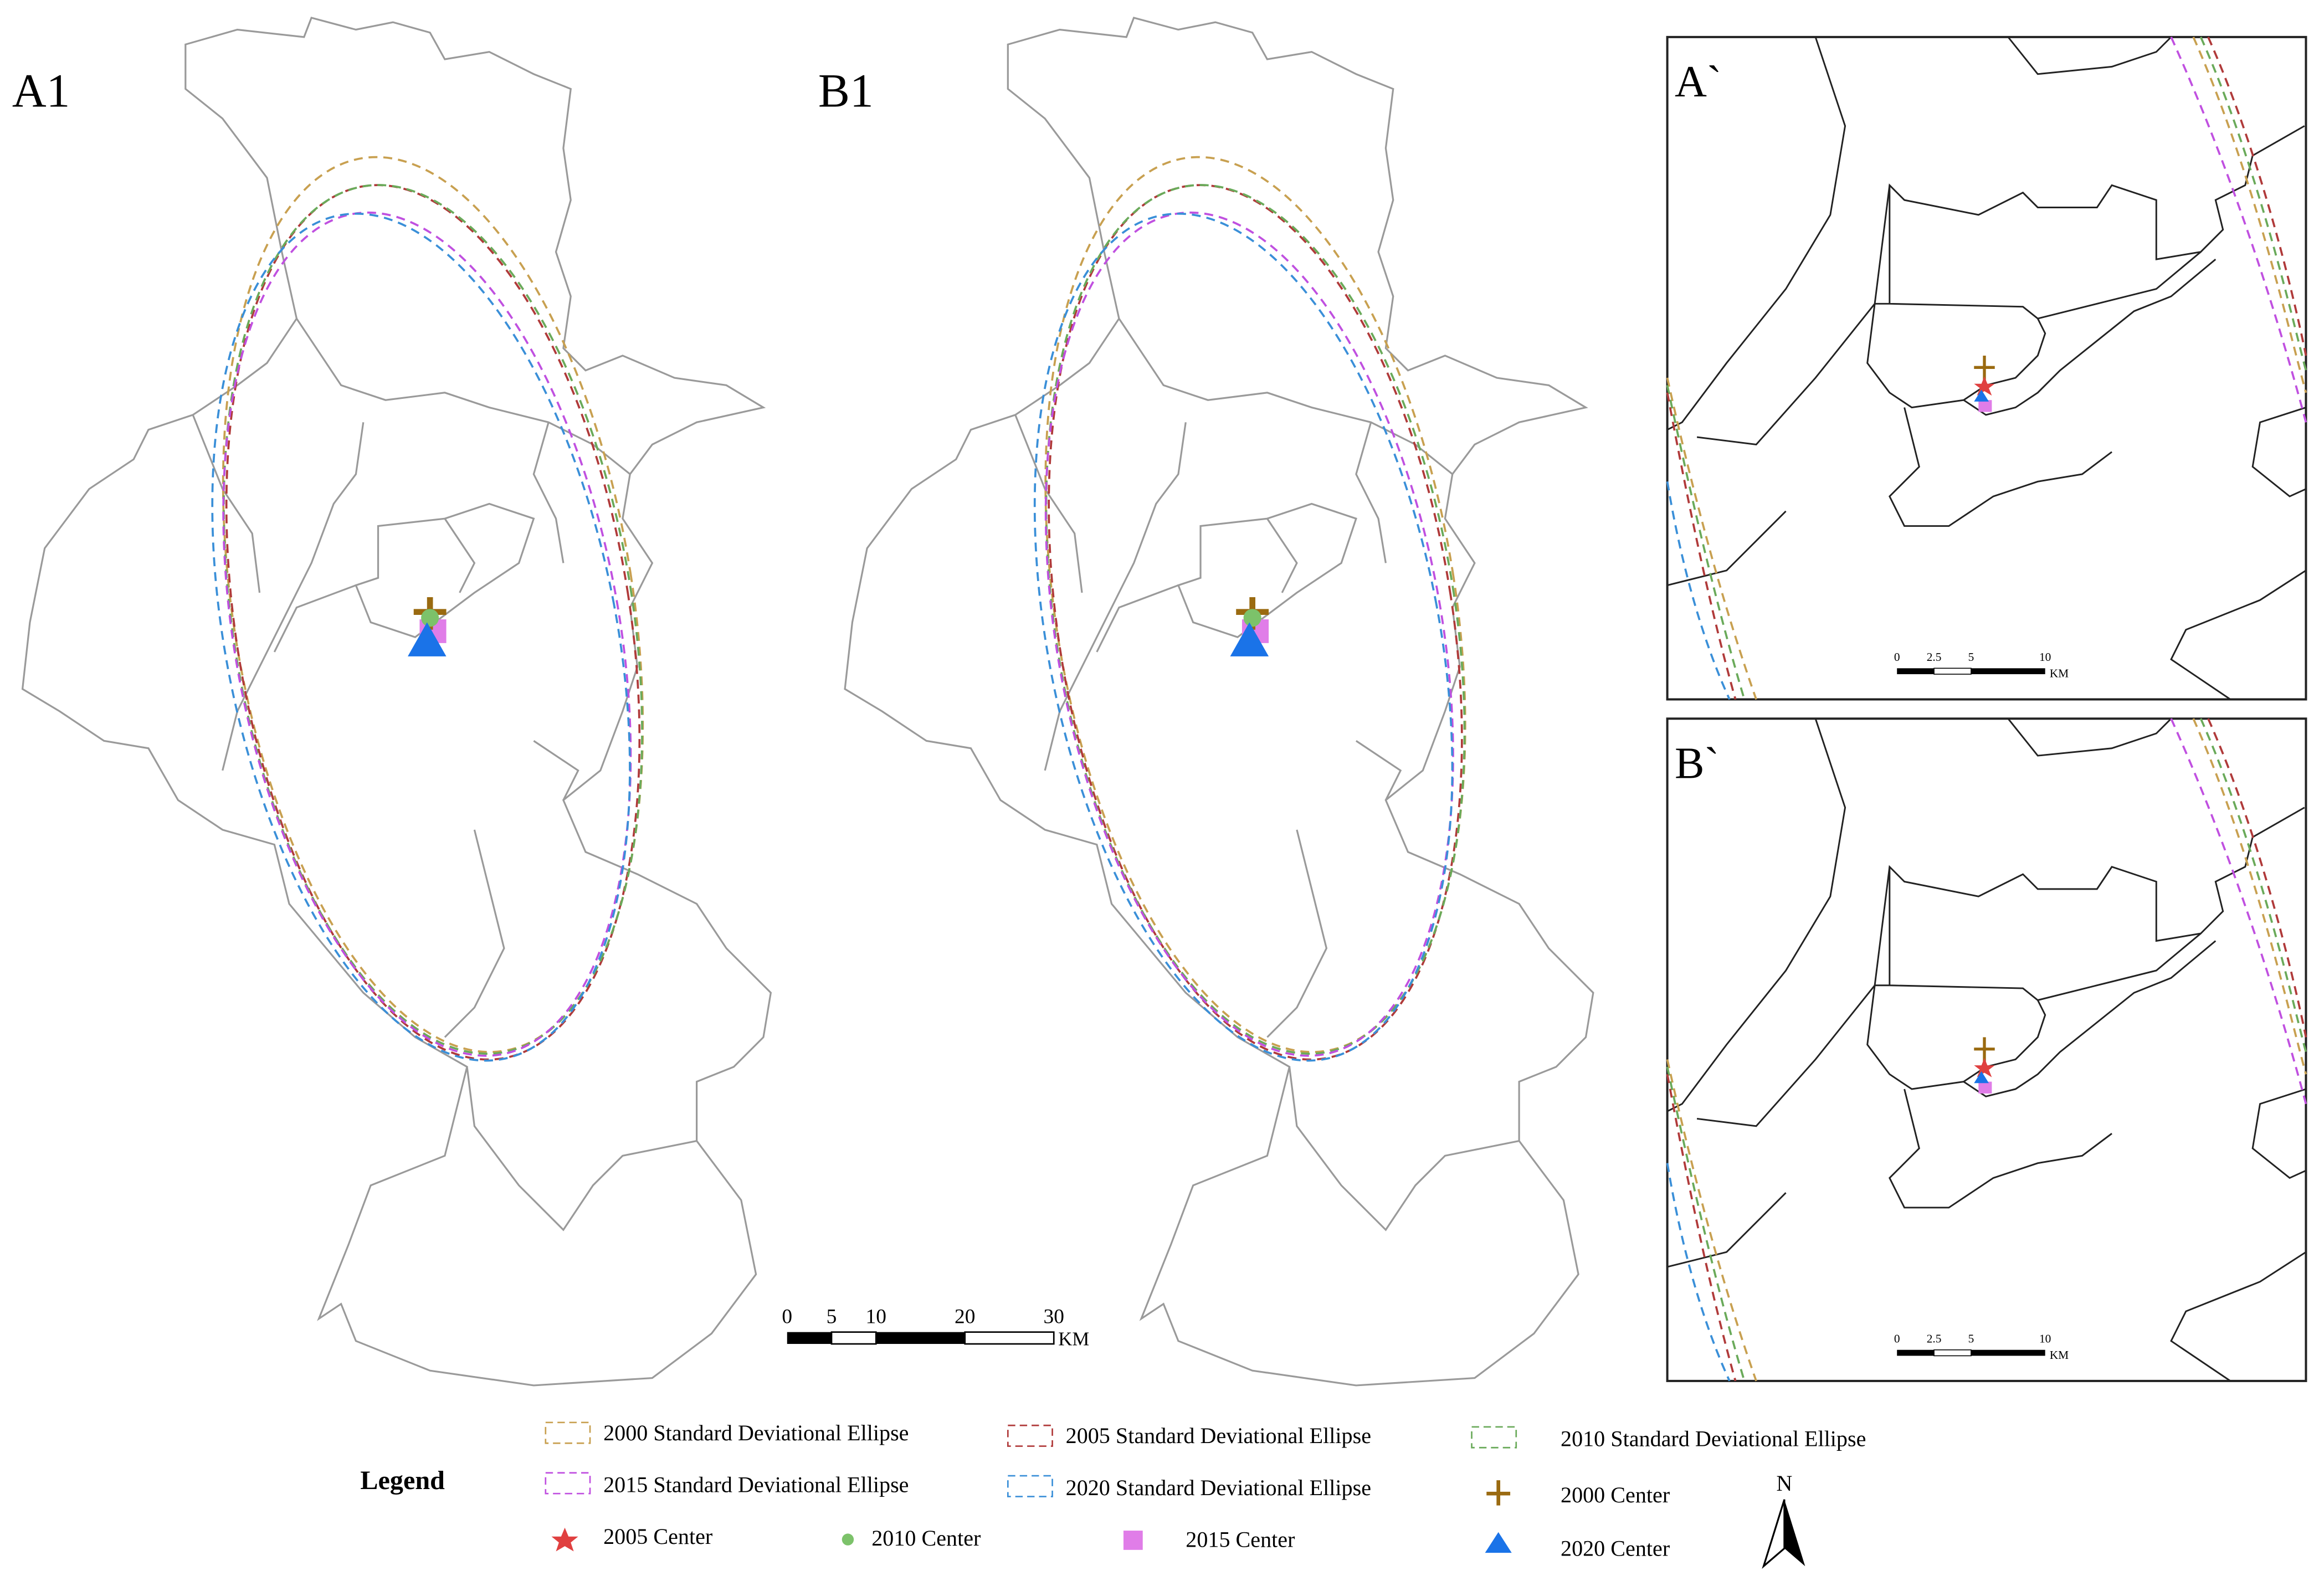 The width and height of the screenshot is (2324, 1581). Describe the element at coordinates (1219, 1487) in the screenshot. I see `legend-label: 2020 Standard Deviational Ellipse` at that location.